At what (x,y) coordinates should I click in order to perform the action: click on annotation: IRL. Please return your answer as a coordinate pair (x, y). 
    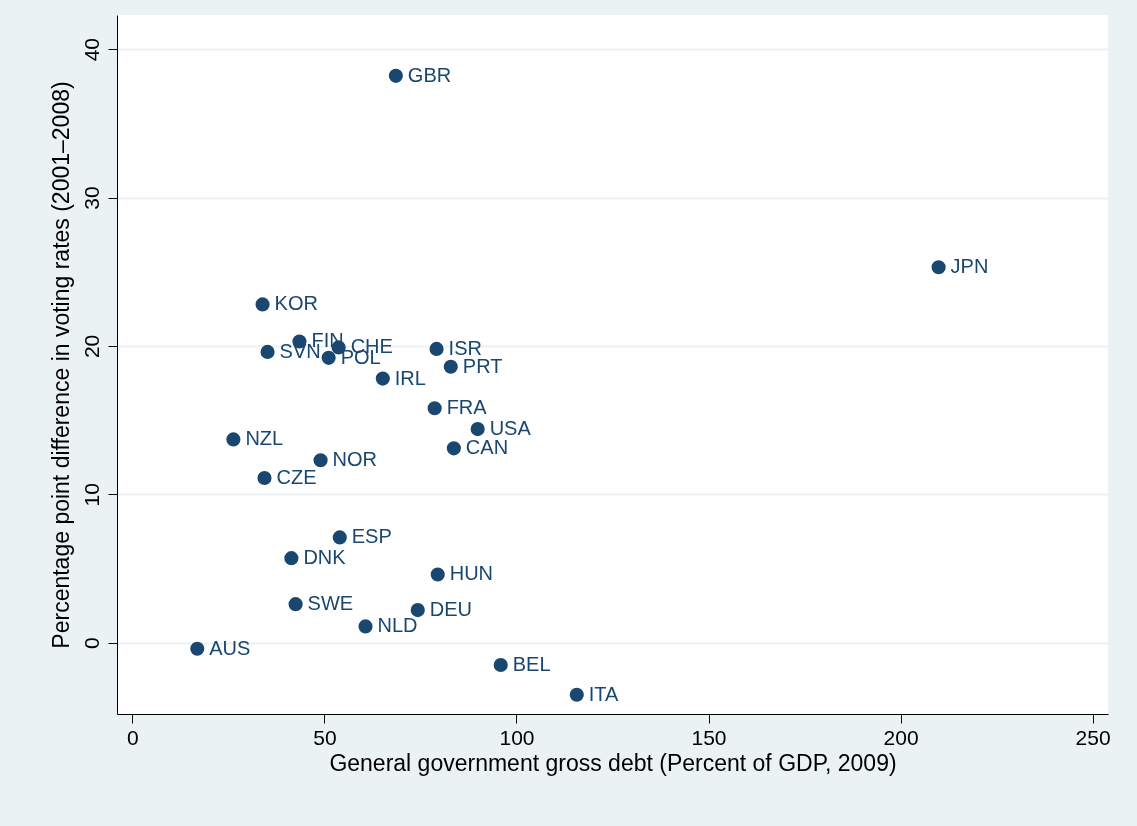
    Looking at the image, I should click on (410, 377).